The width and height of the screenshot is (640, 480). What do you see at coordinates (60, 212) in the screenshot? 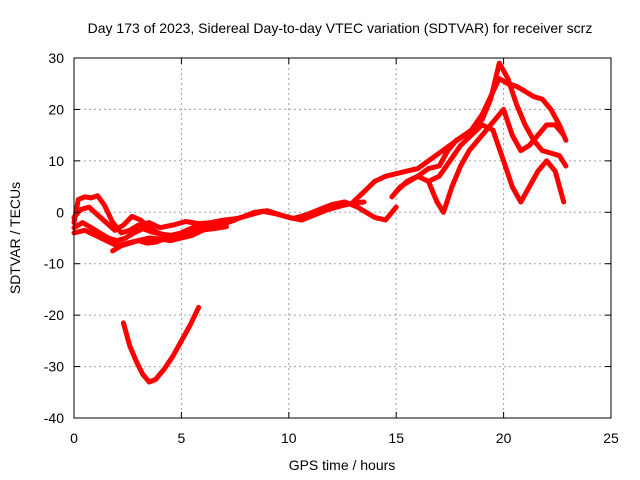
I see `y-tick-label: 0` at bounding box center [60, 212].